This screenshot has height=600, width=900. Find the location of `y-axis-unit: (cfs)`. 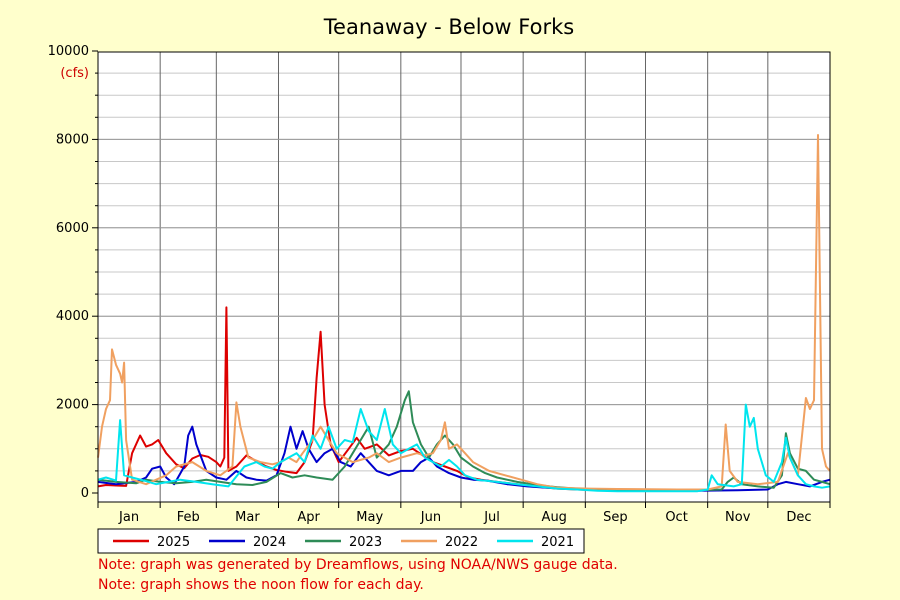

y-axis-unit: (cfs) is located at coordinates (74, 73).